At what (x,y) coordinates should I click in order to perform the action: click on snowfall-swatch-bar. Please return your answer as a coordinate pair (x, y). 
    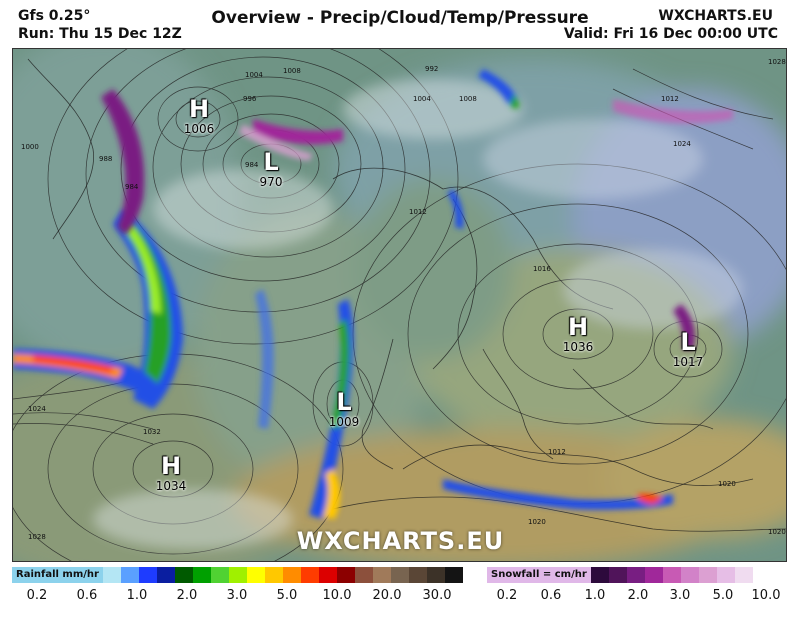
    Looking at the image, I should click on (680, 575).